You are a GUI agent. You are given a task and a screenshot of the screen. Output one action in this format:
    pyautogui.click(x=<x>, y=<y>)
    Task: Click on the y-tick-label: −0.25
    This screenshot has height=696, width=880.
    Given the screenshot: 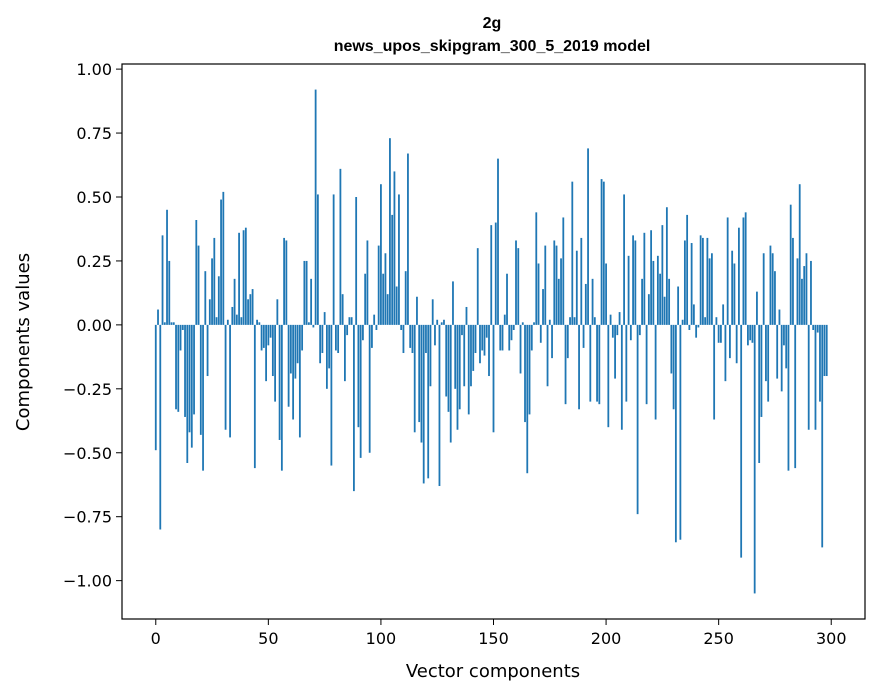 What is the action you would take?
    pyautogui.click(x=87, y=389)
    